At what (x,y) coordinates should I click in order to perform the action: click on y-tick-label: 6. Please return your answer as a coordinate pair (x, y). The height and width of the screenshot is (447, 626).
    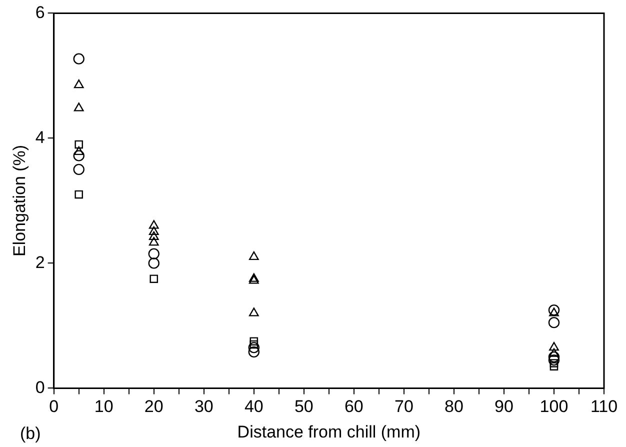
    Looking at the image, I should click on (40, 12).